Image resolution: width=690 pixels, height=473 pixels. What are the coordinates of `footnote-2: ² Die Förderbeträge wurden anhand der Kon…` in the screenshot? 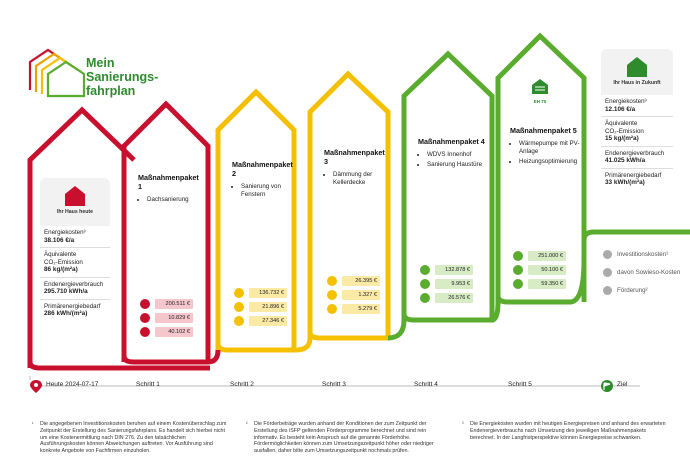 It's located at (340, 438).